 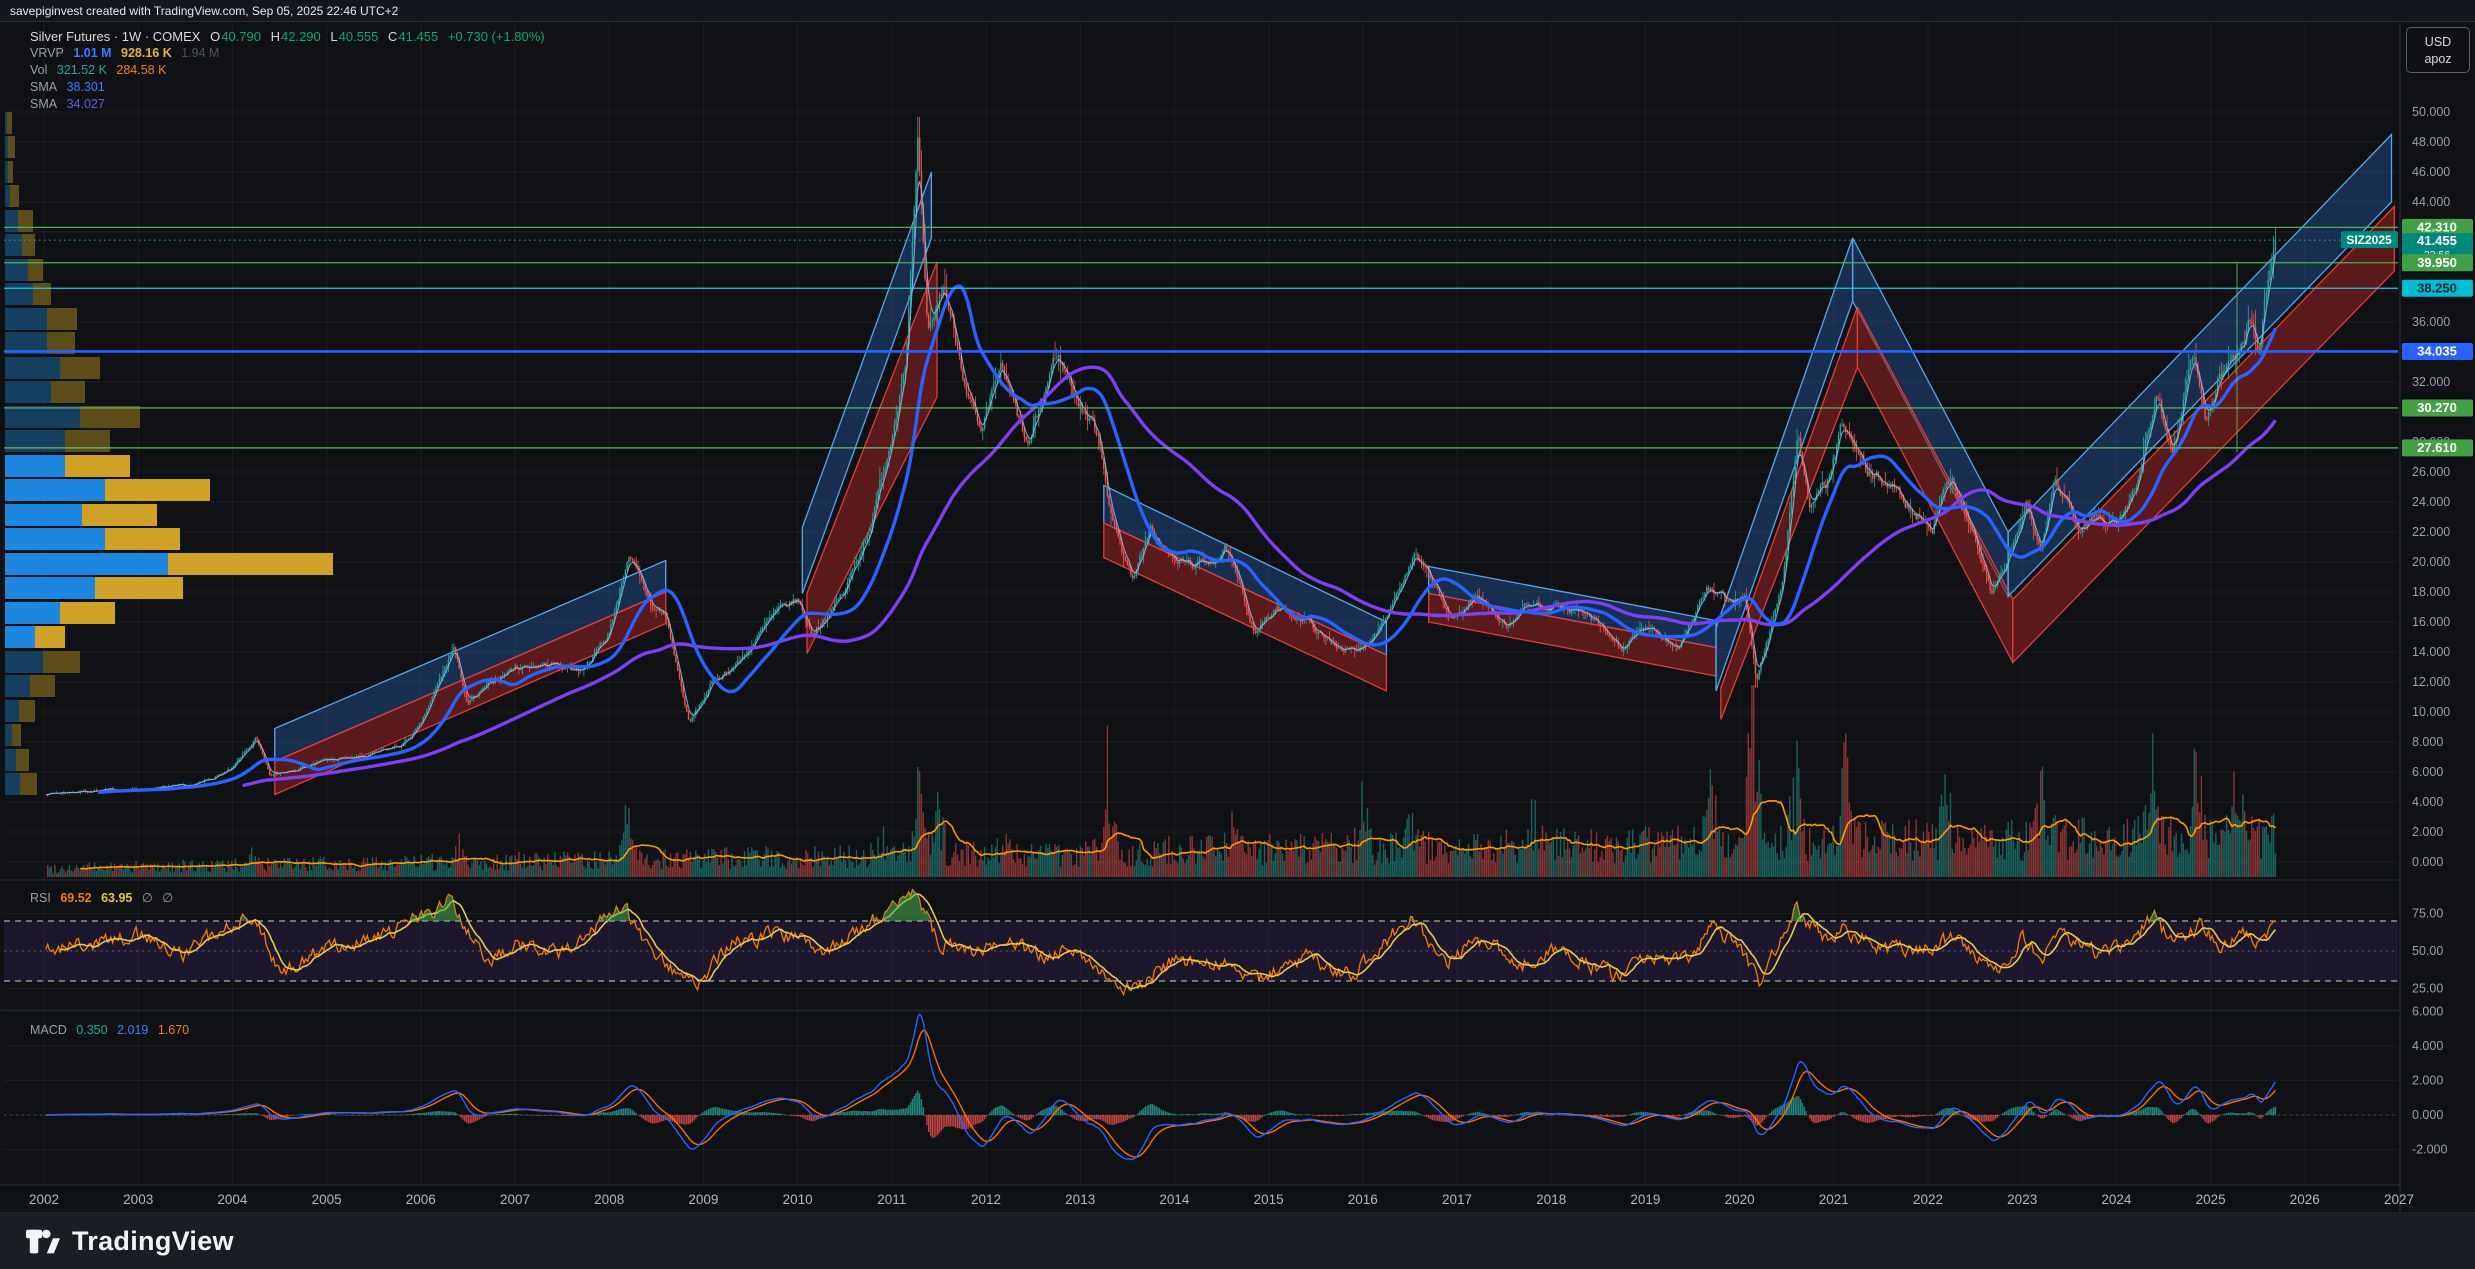 What do you see at coordinates (200, 53) in the screenshot?
I see `vrvp-value-3: 1.94 M` at bounding box center [200, 53].